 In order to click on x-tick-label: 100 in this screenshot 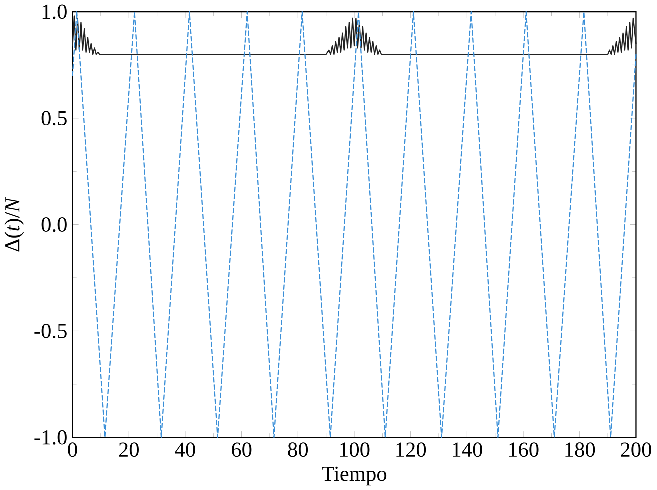, I will do `click(355, 449)`.